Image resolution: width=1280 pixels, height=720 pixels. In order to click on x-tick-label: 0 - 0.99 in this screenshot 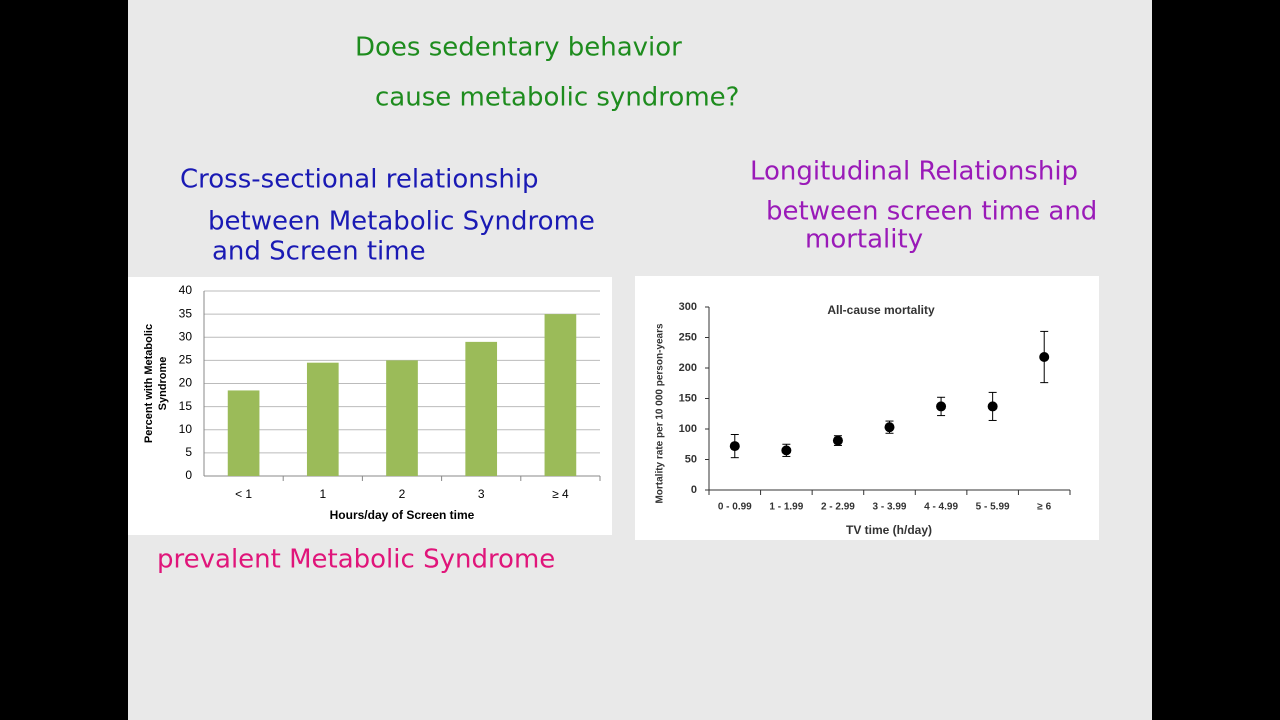, I will do `click(735, 507)`.